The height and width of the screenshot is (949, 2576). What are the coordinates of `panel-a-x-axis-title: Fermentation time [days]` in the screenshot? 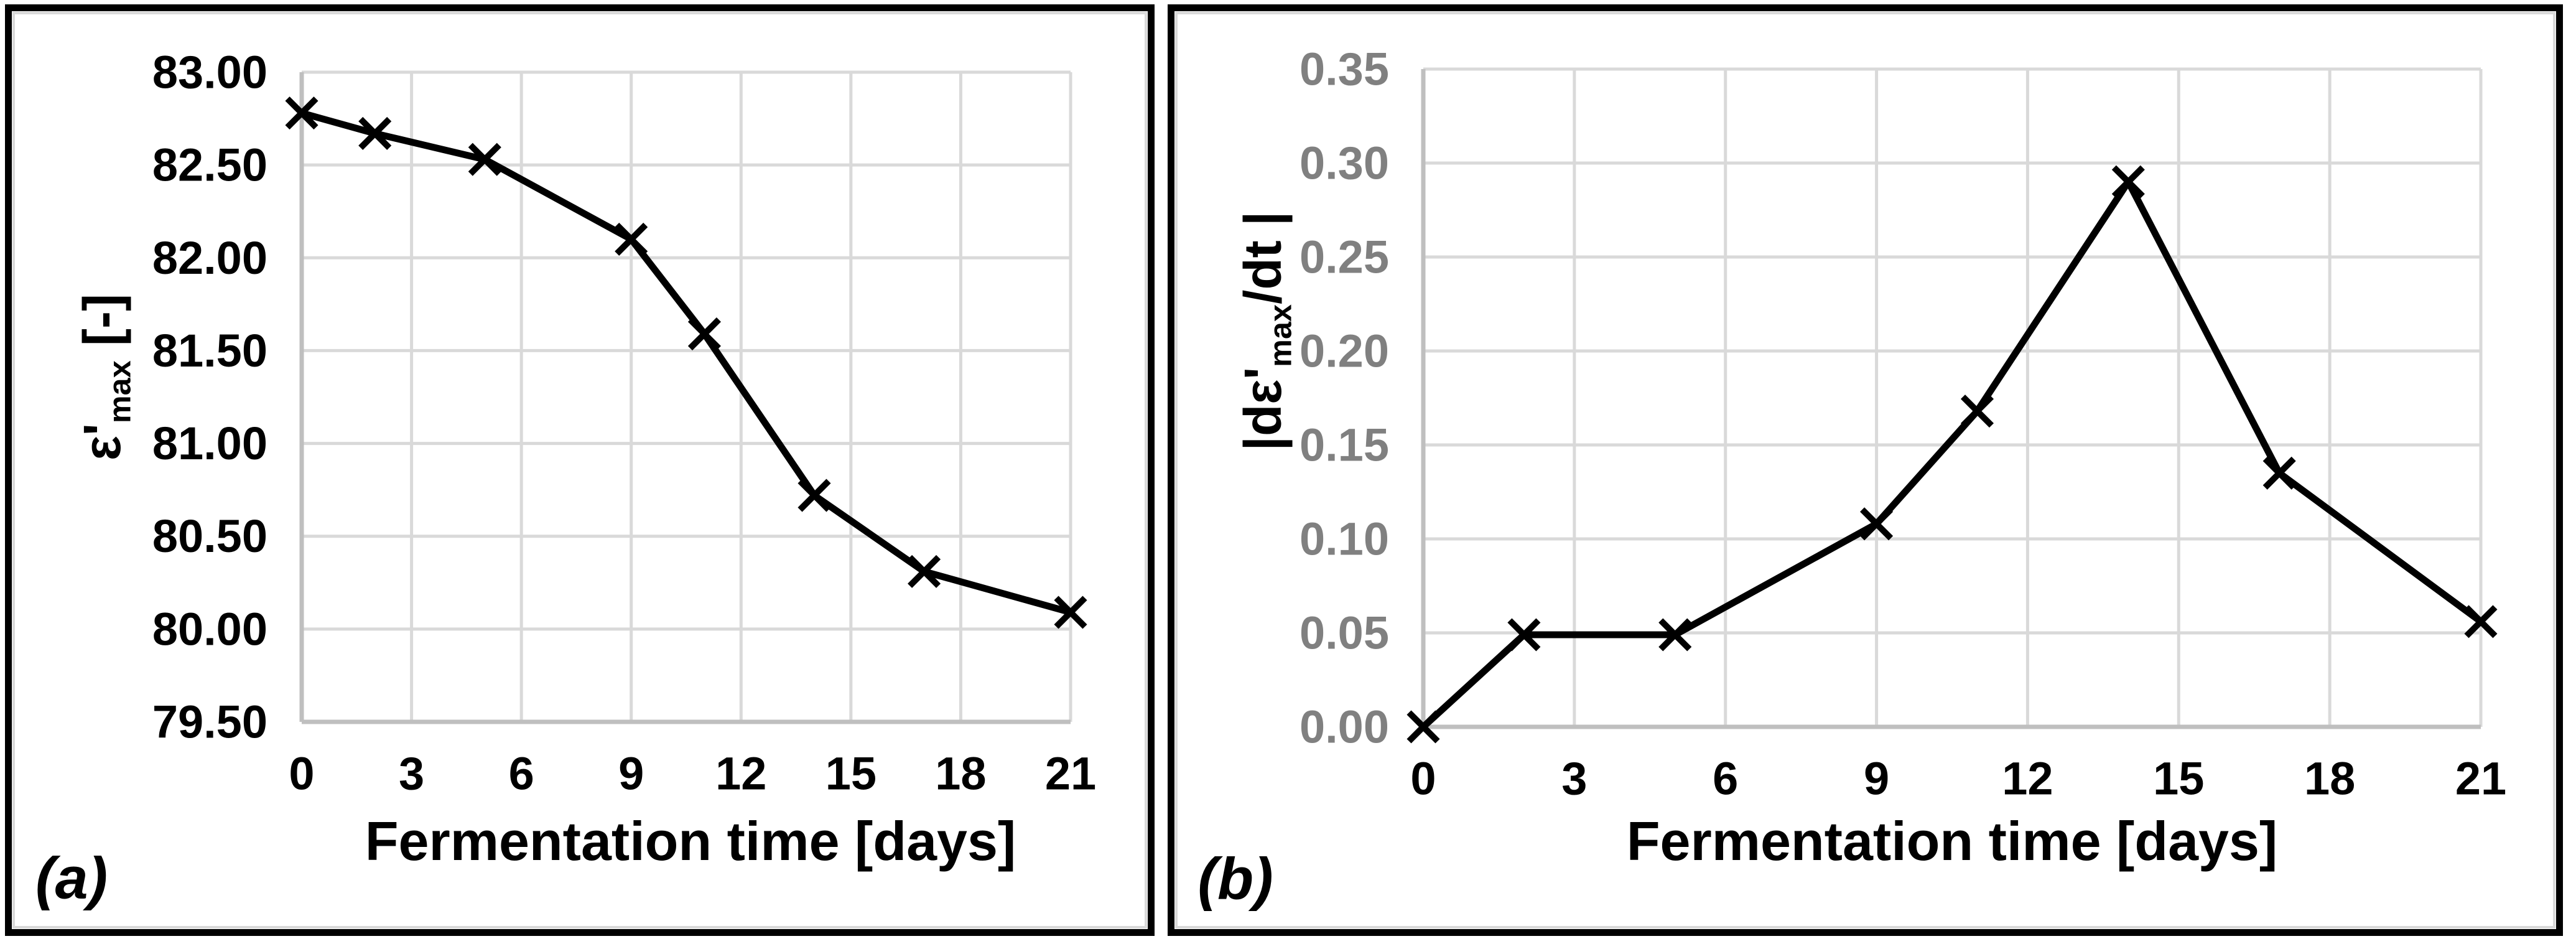 It's located at (690, 841).